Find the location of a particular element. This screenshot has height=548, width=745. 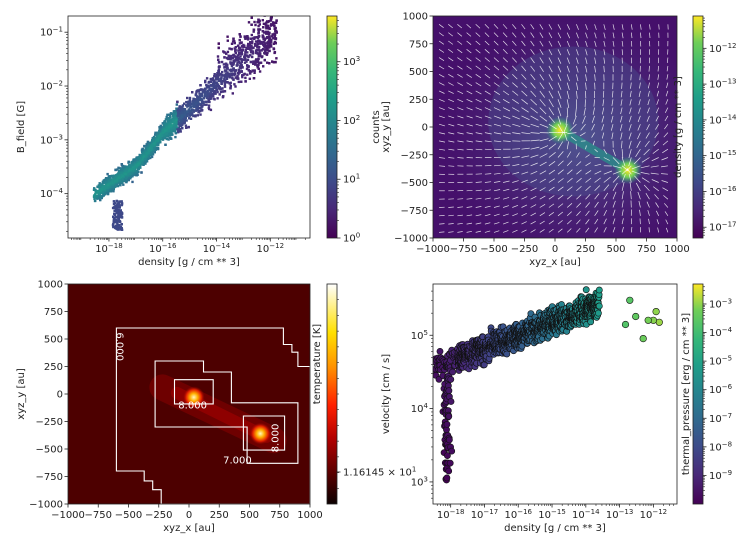

panel-b-ytick-label: −250 is located at coordinates (414, 155).